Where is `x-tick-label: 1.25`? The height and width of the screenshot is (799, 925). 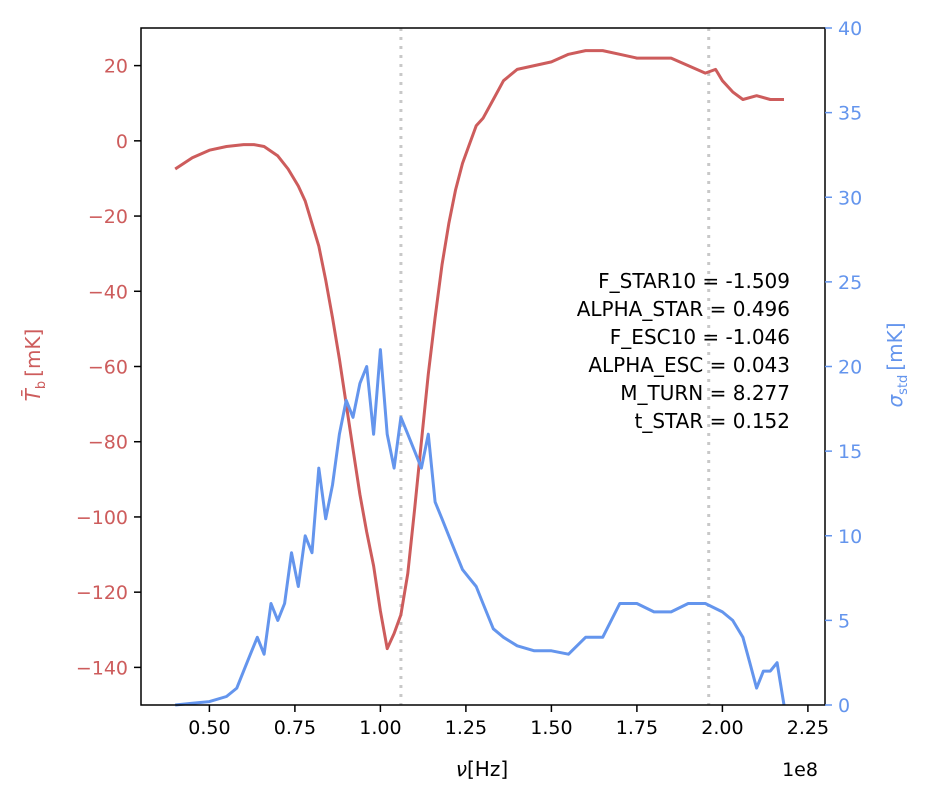 x-tick-label: 1.25 is located at coordinates (466, 728).